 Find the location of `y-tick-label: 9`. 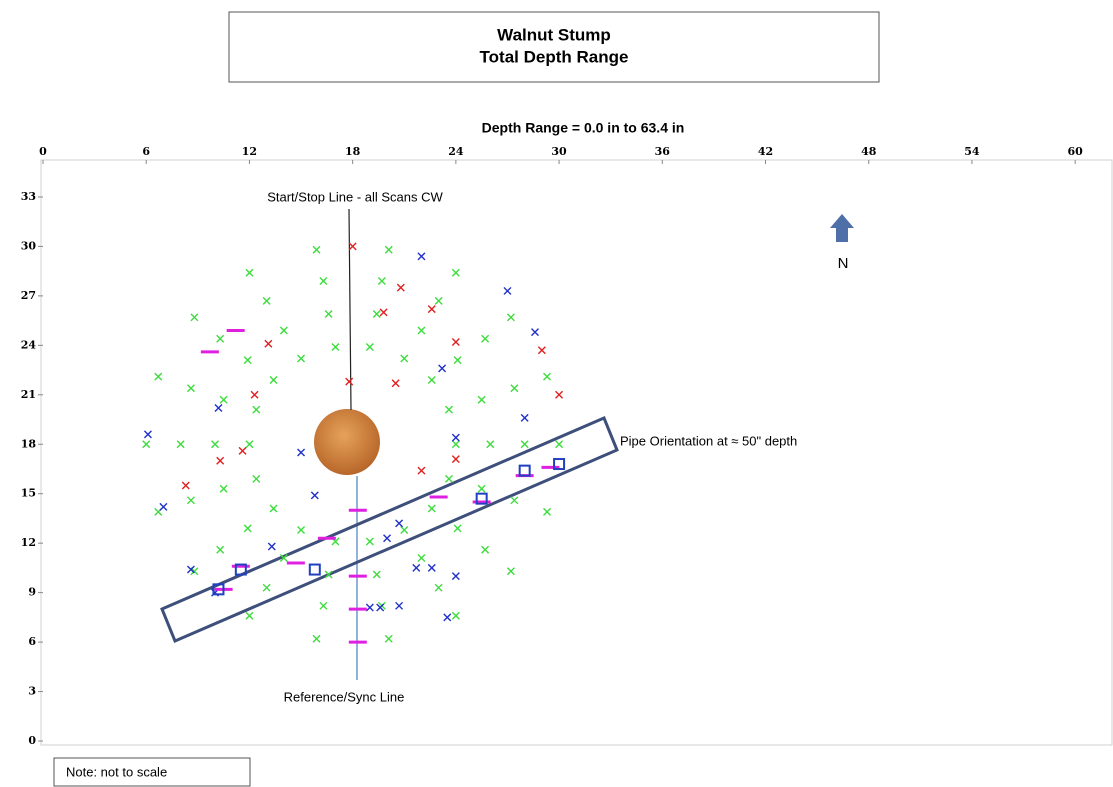

y-tick-label: 9 is located at coordinates (32, 592).